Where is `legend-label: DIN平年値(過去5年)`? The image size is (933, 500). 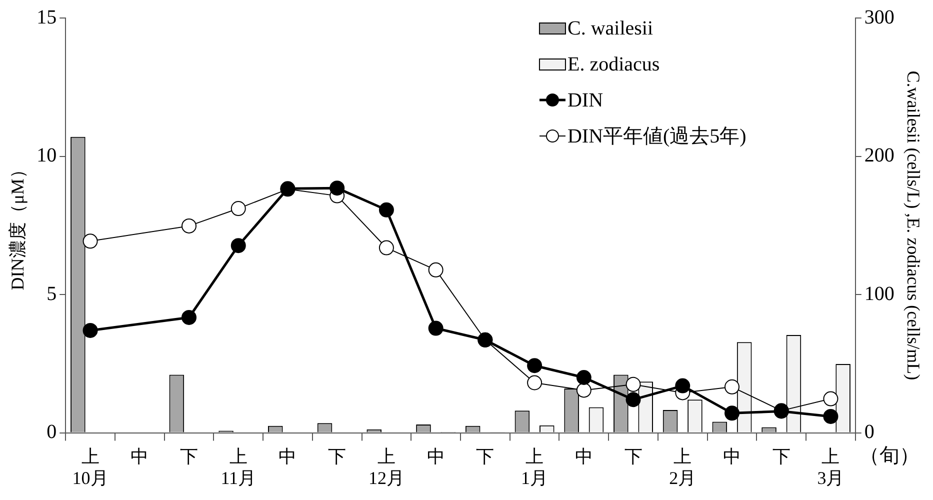
legend-label: DIN平年値(過去5年) is located at coordinates (656, 136).